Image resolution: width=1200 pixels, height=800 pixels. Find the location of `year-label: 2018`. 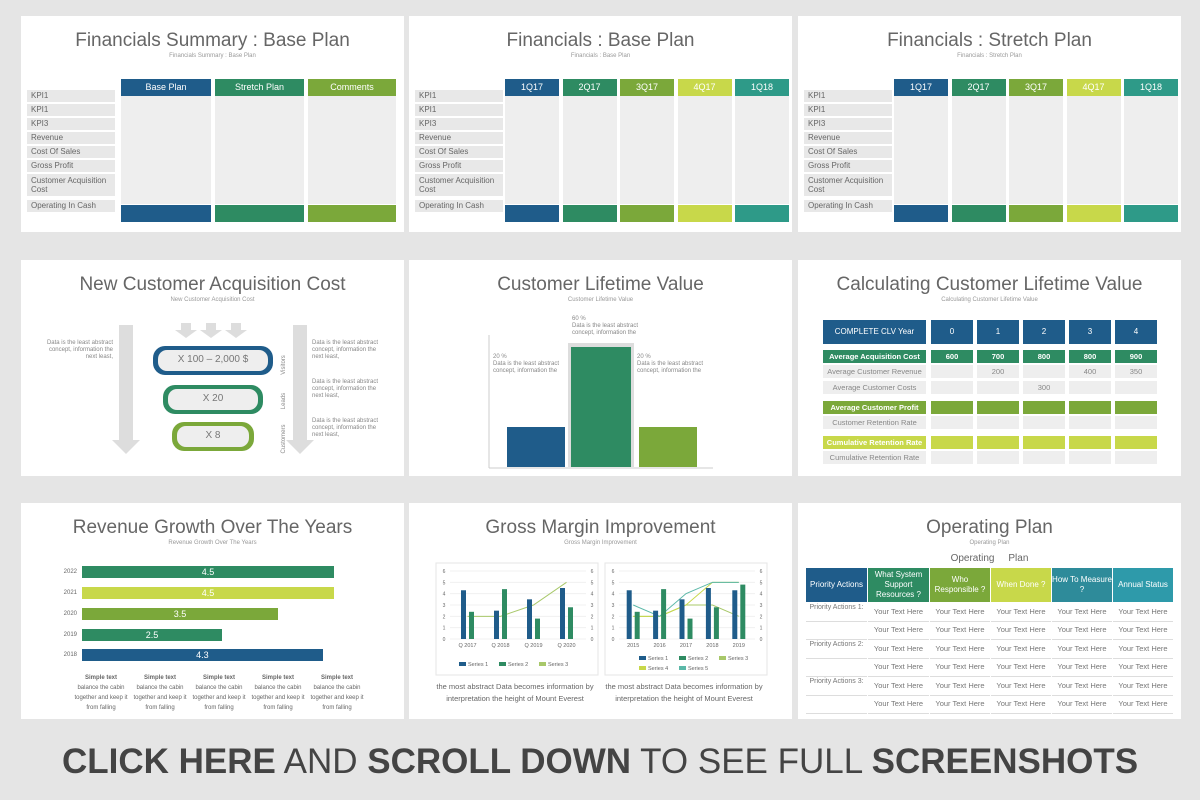

year-label: 2018 is located at coordinates (70, 655).